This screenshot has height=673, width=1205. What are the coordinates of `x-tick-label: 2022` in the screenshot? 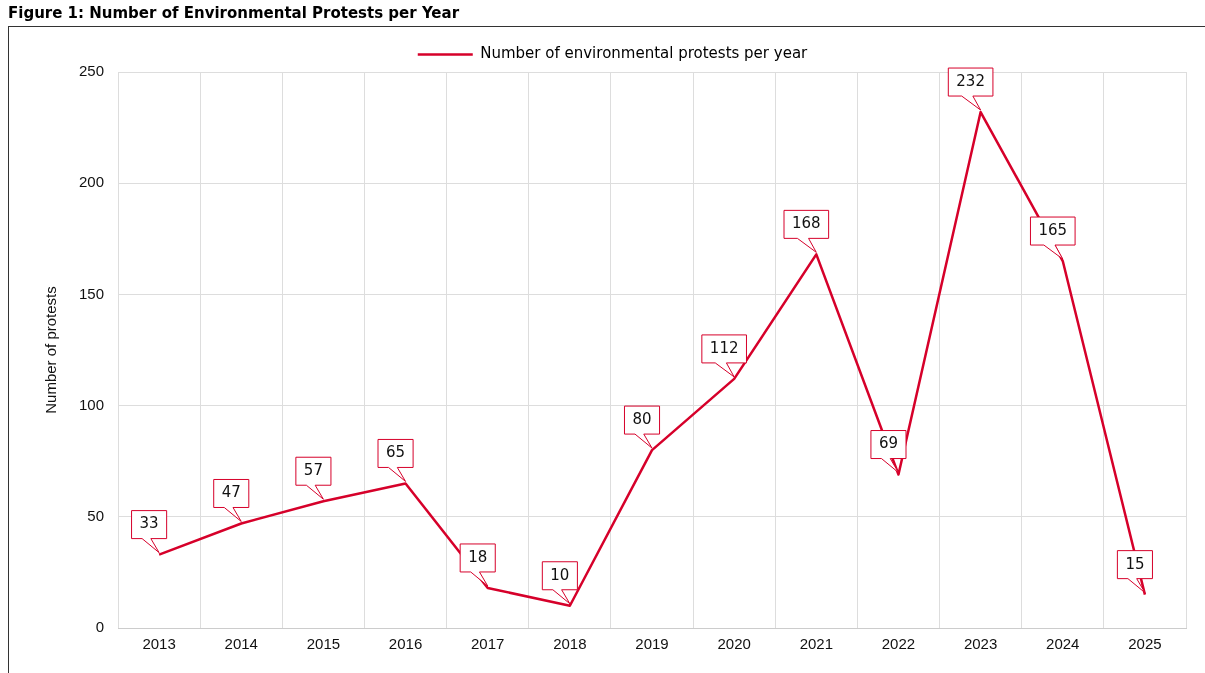 It's located at (898, 644).